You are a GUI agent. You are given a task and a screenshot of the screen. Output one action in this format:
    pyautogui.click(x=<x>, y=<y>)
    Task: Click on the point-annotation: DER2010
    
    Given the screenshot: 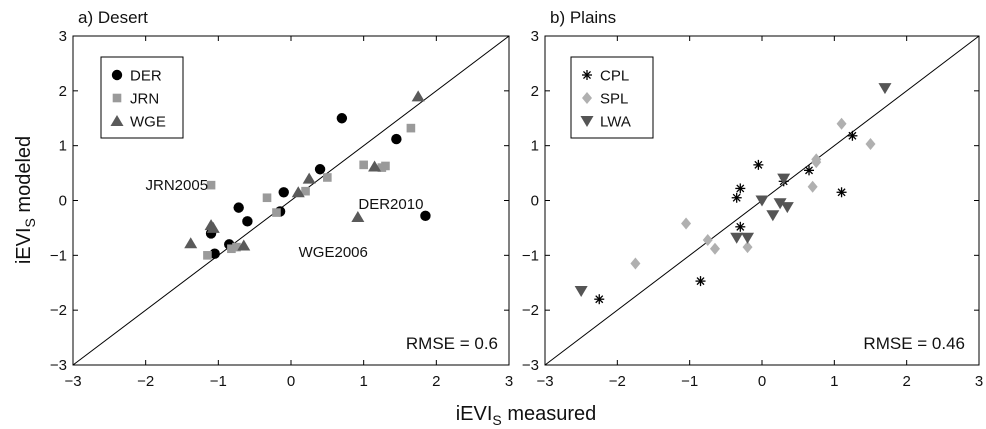 What is the action you would take?
    pyautogui.click(x=390, y=204)
    